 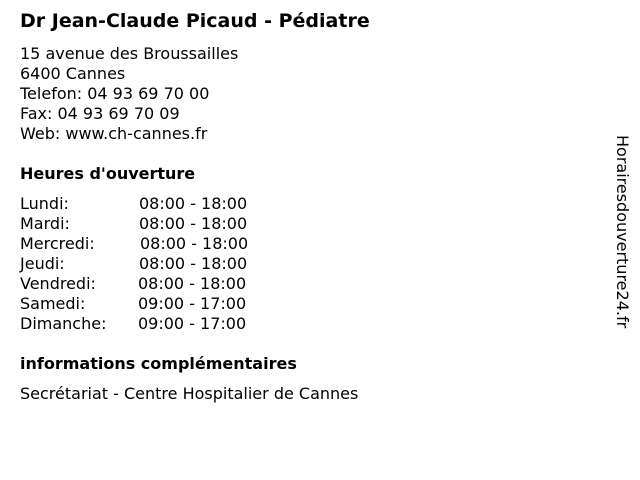 What do you see at coordinates (158, 363) in the screenshot?
I see `info-heading: informations complémentaires` at bounding box center [158, 363].